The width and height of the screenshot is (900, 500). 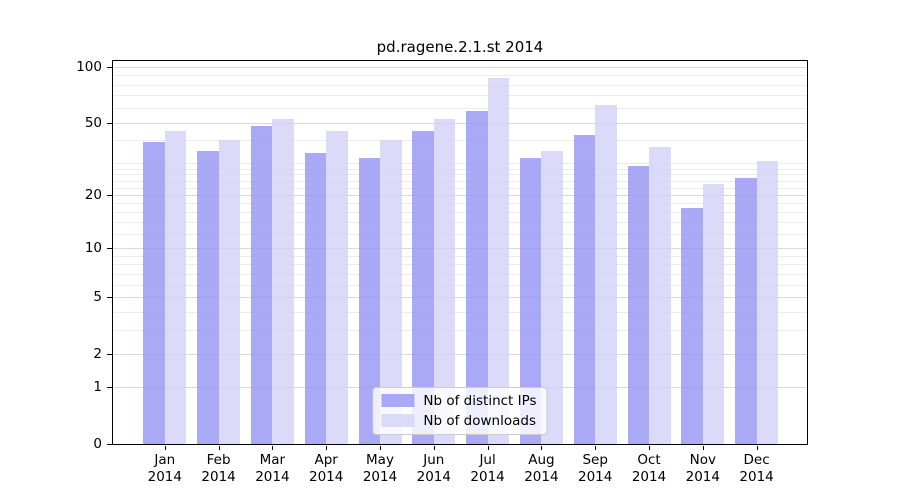 I want to click on x-tick-label: Feb 2014, so click(x=218, y=468).